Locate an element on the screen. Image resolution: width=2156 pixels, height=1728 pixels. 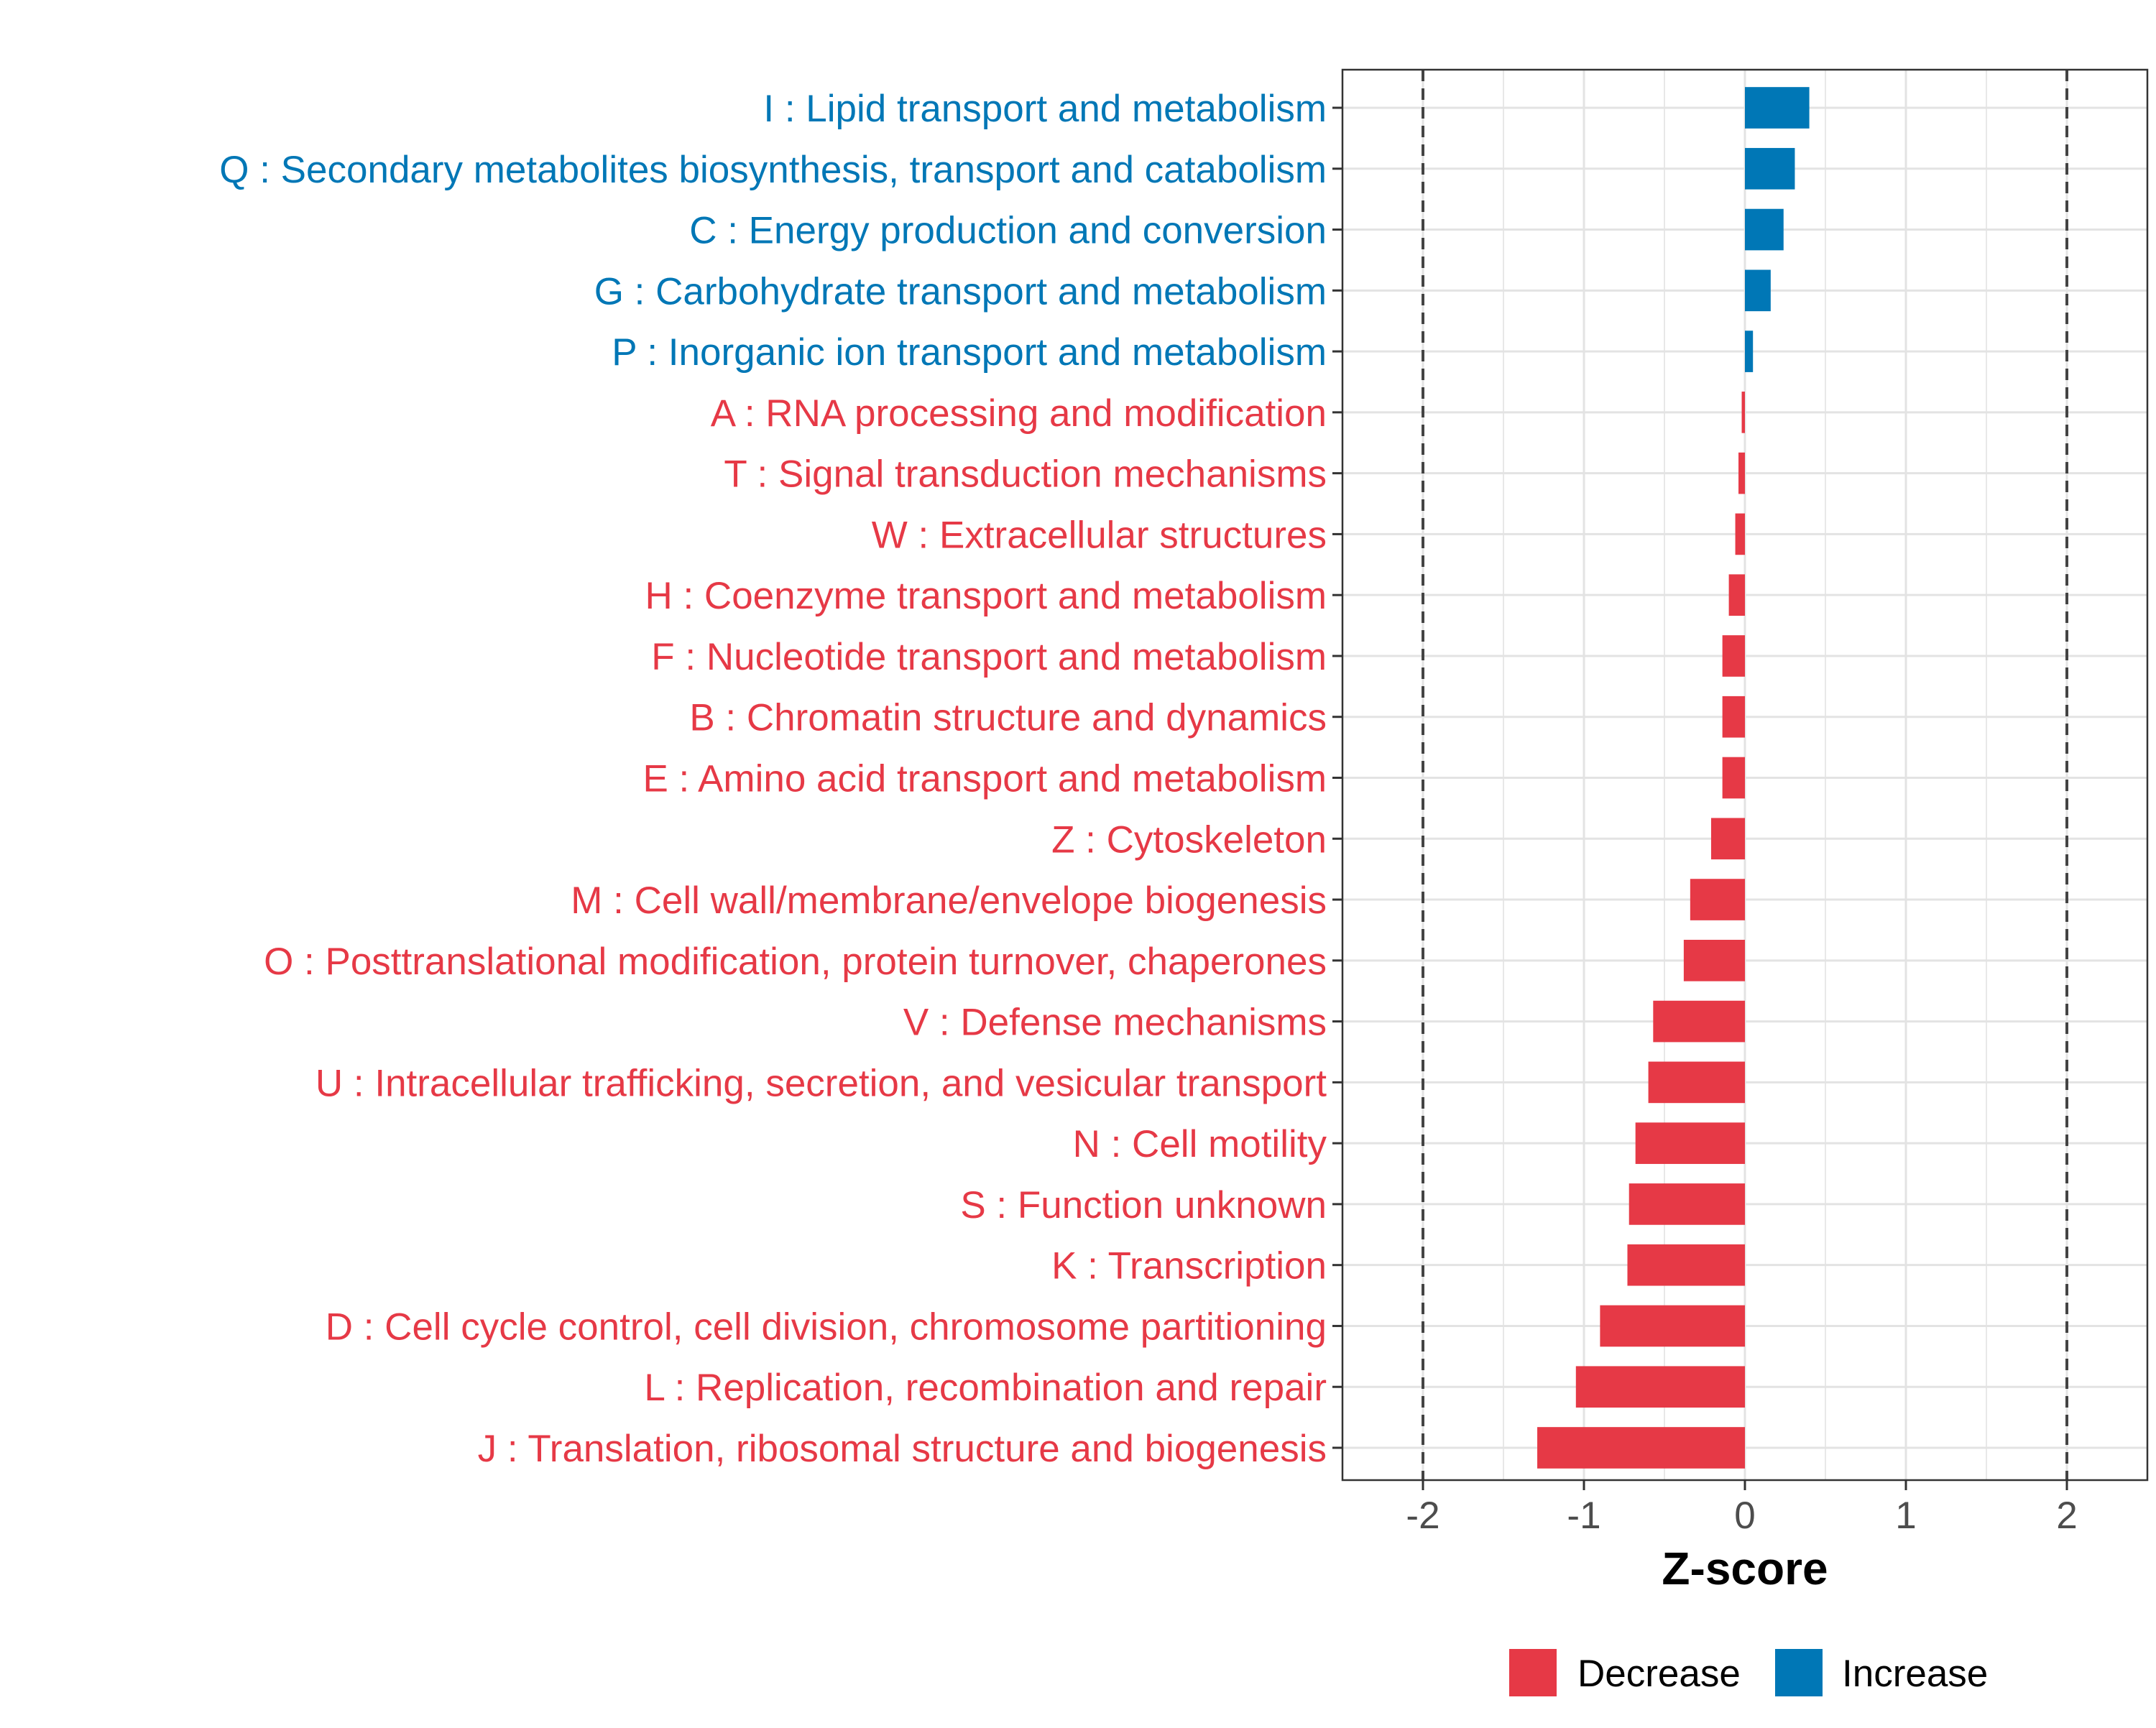
x-tick-label: 2 is located at coordinates (2066, 1516).